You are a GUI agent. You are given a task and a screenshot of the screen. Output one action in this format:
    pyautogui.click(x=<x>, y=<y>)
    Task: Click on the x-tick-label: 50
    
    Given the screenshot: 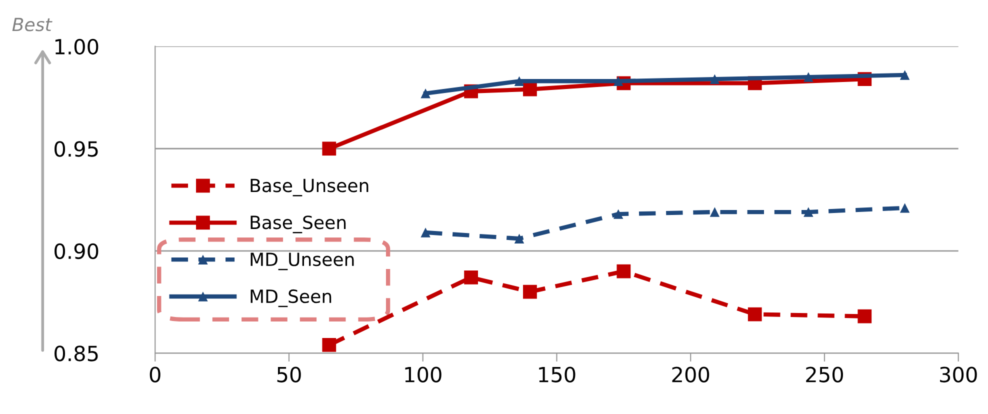 What is the action you would take?
    pyautogui.click(x=289, y=374)
    